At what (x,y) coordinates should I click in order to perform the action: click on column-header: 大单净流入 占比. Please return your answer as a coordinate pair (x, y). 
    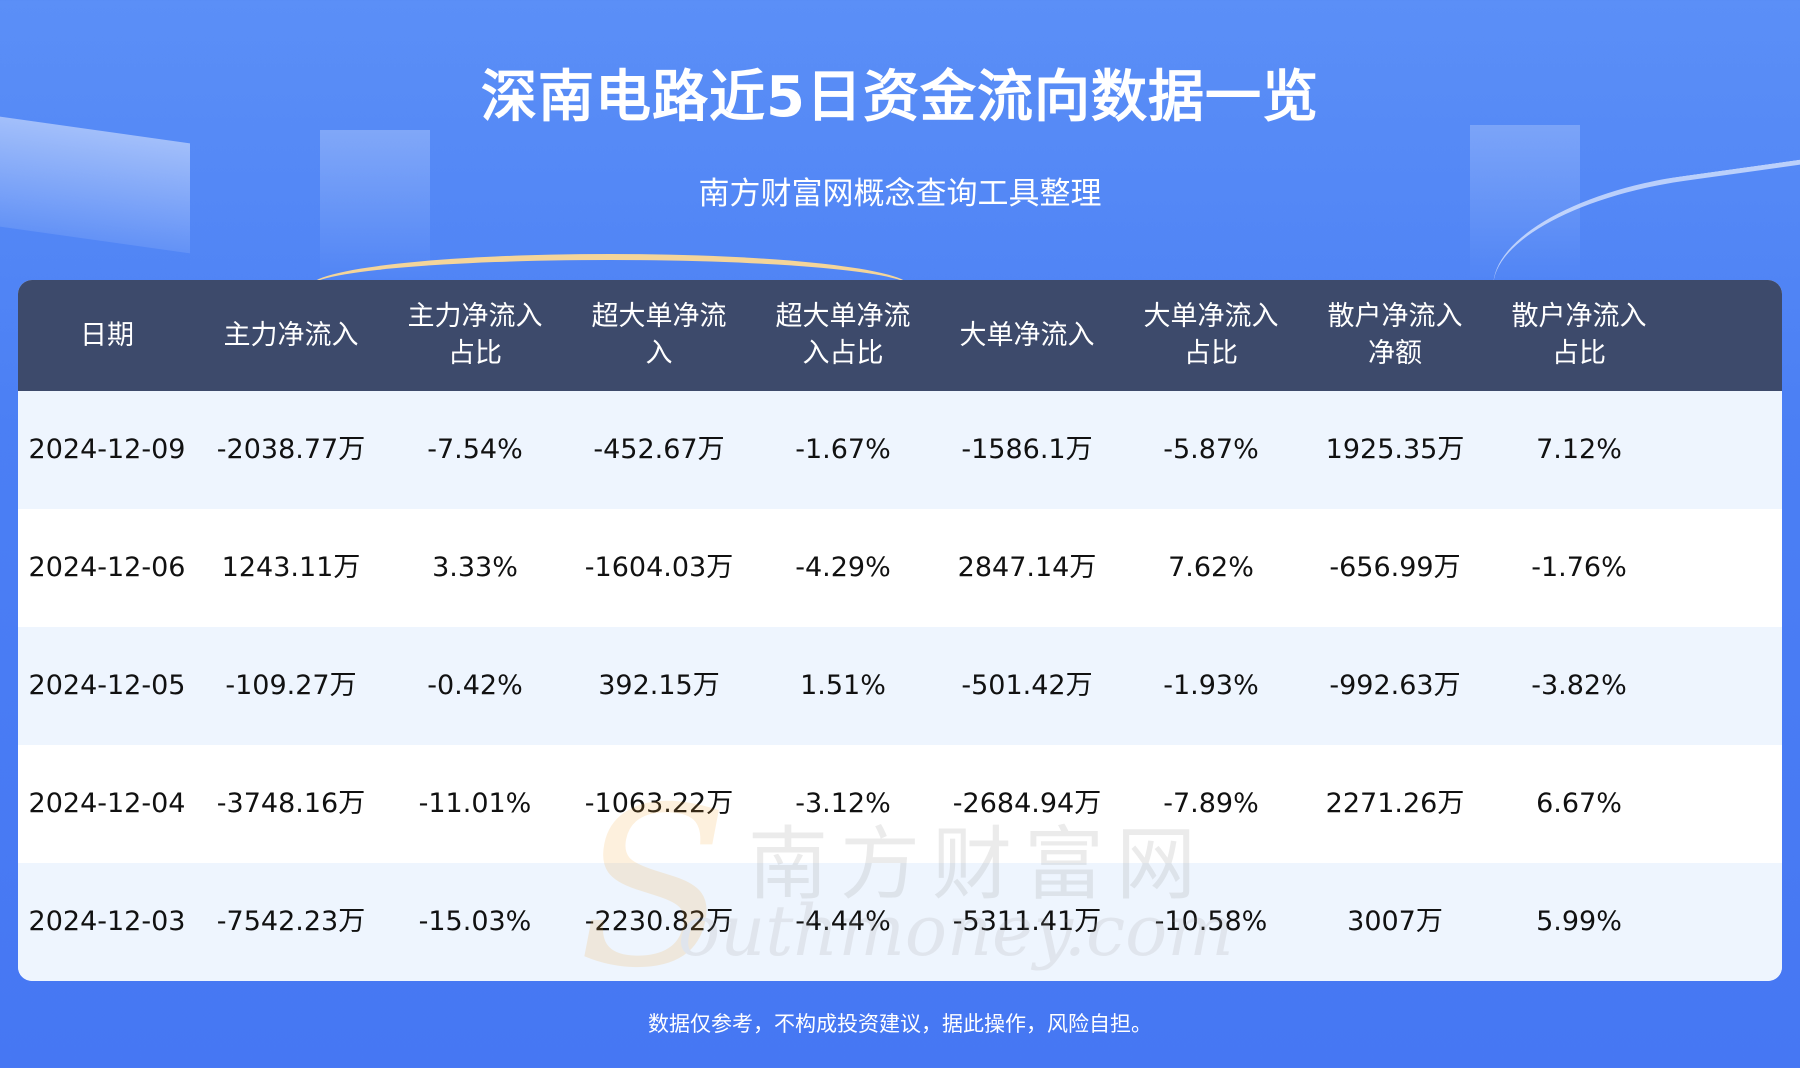
    Looking at the image, I should click on (1211, 335).